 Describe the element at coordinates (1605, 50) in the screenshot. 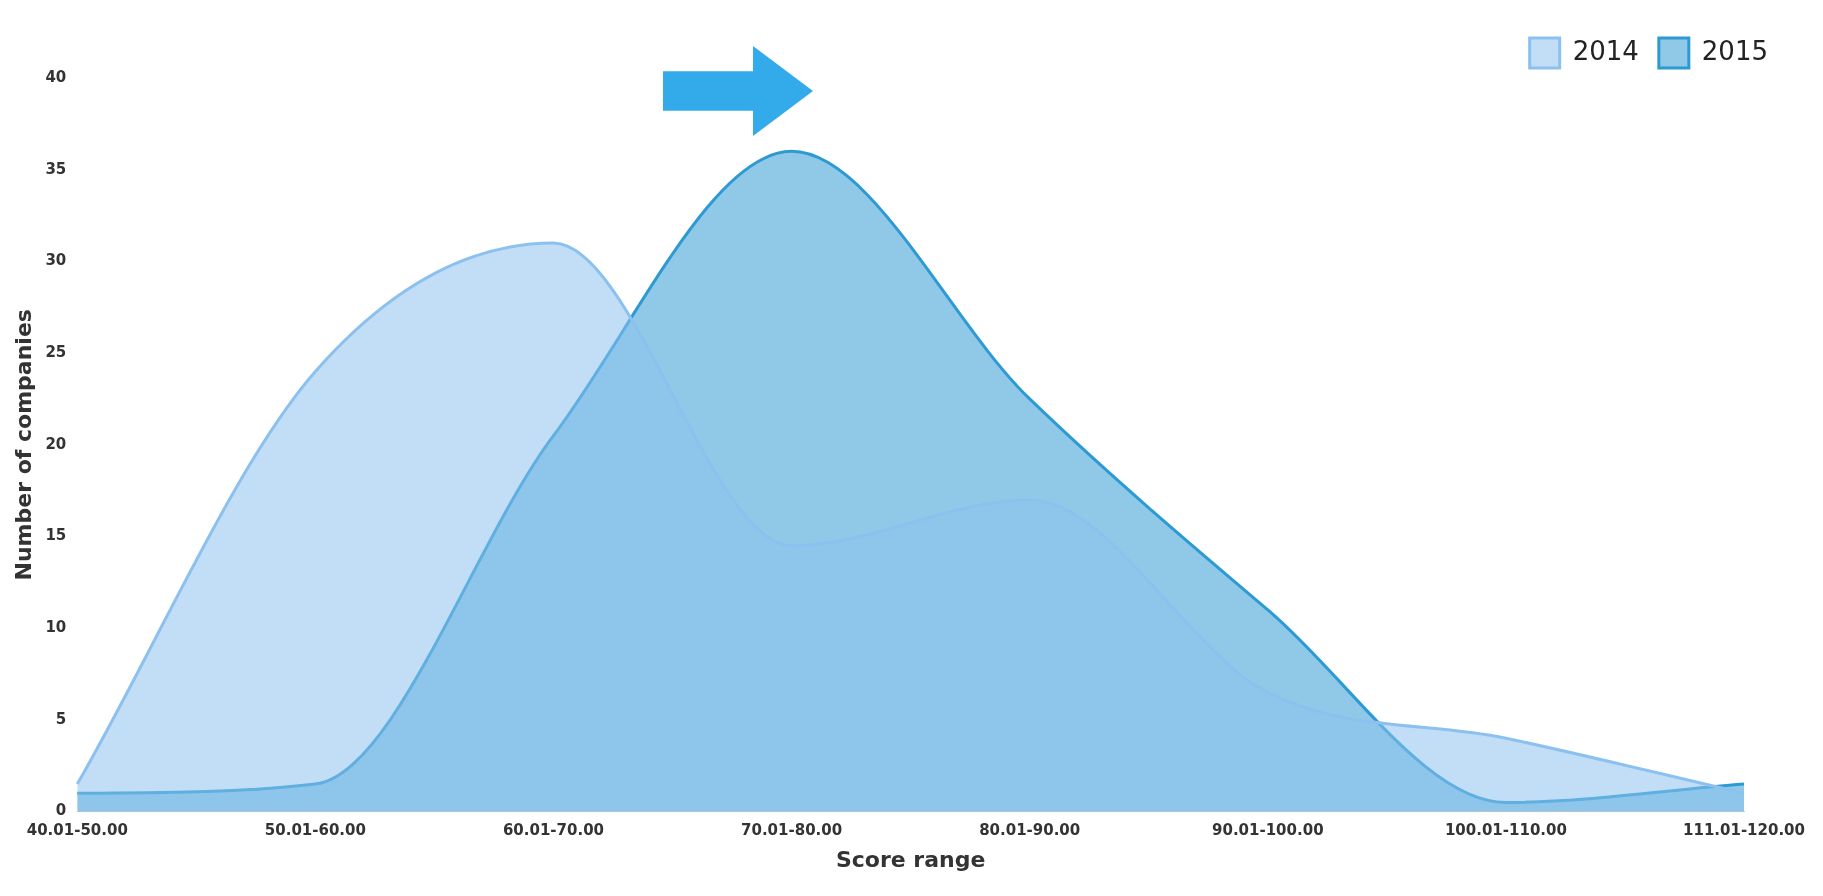

I see `legend-label: 2014` at that location.